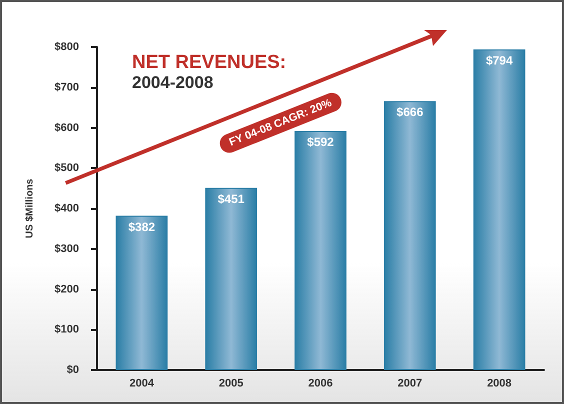 This screenshot has width=564, height=404. Describe the element at coordinates (66, 330) in the screenshot. I see `y-tick-label: $100` at that location.